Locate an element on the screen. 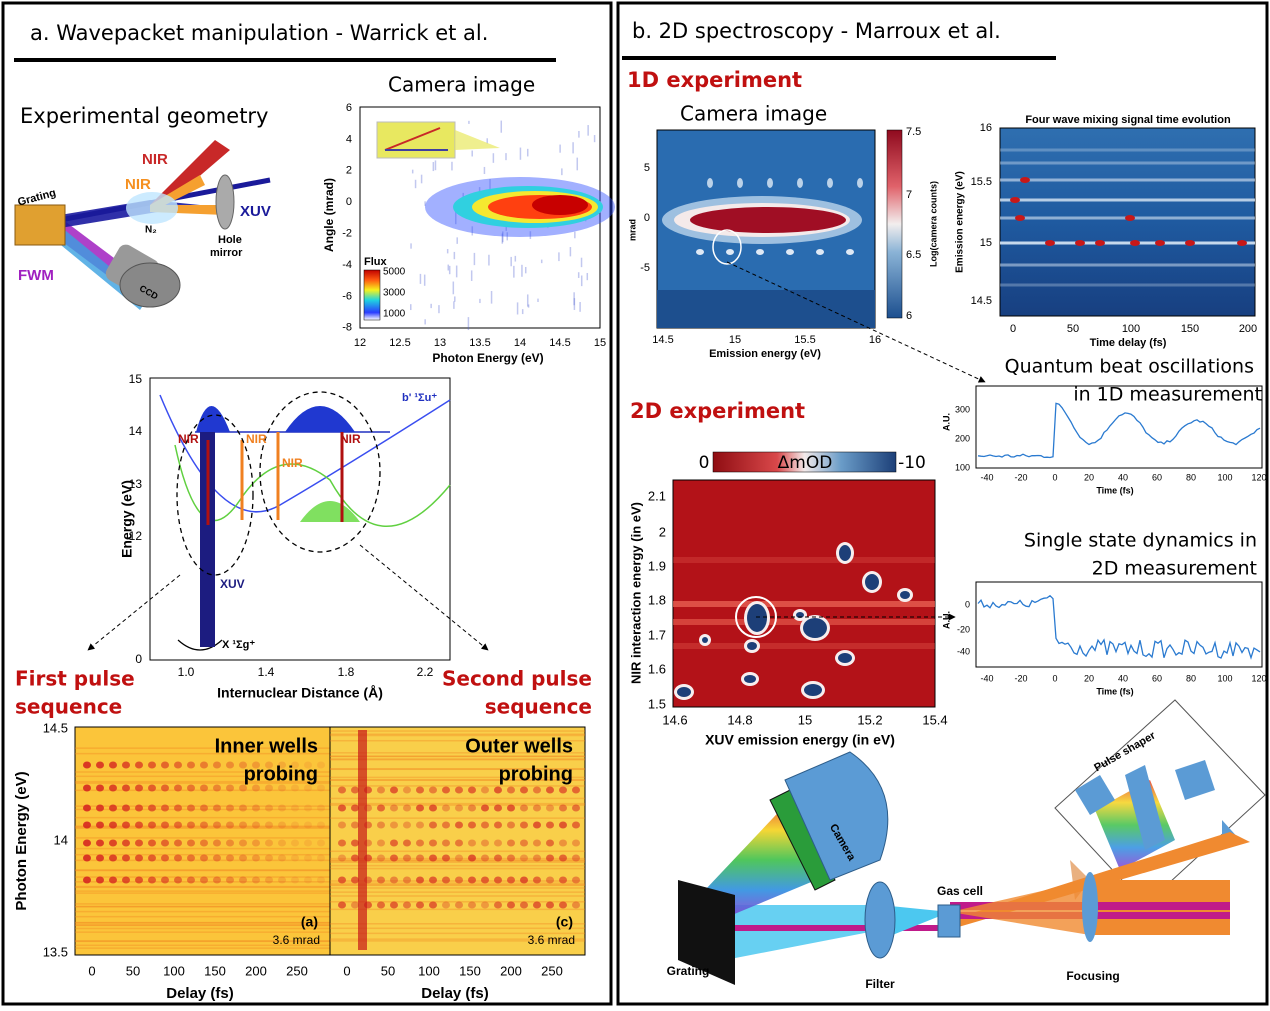 This screenshot has width=1270, height=1011. tick-label: 60 is located at coordinates (1157, 477).